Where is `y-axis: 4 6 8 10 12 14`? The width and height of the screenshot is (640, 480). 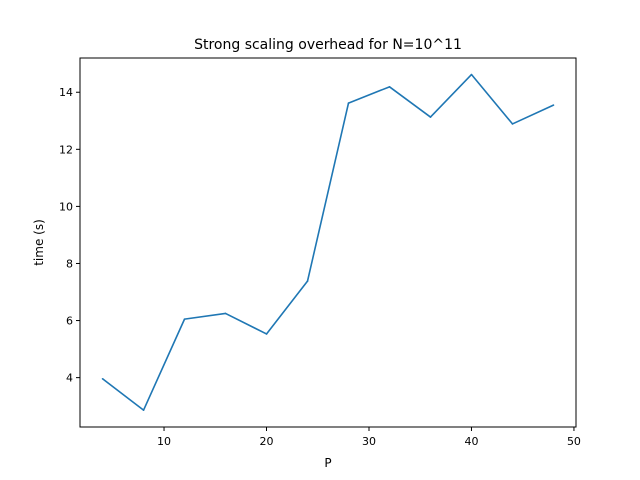
y-axis: 4 6 8 10 12 14 is located at coordinates (69, 235).